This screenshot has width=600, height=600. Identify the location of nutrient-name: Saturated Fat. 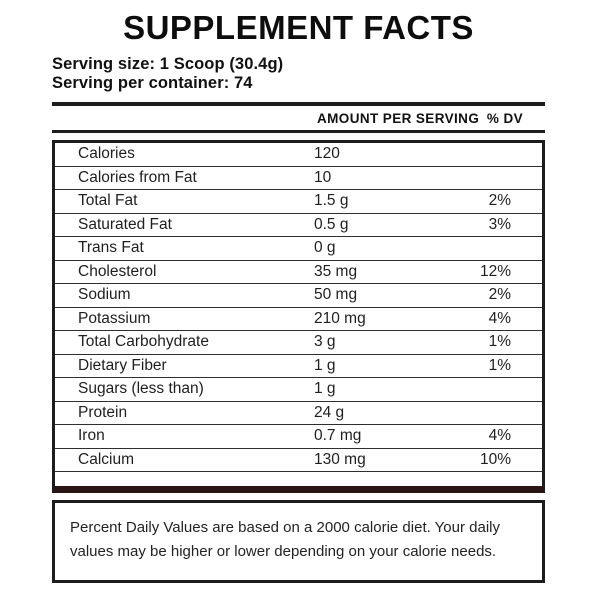
(125, 224).